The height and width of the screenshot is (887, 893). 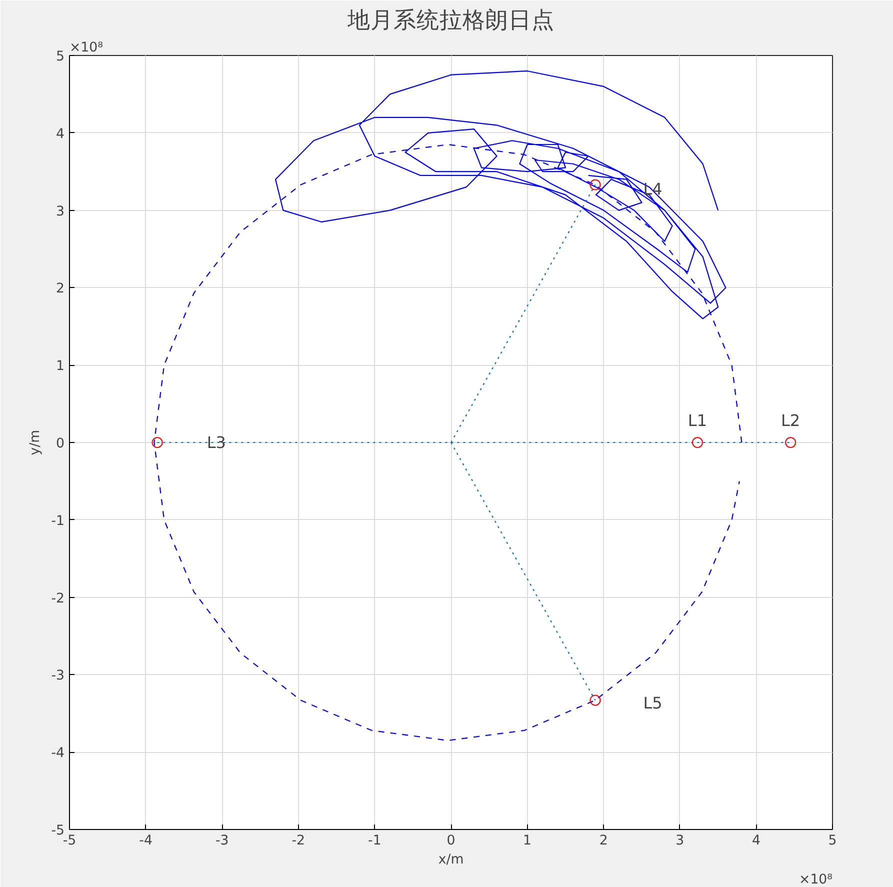 What do you see at coordinates (450, 21) in the screenshot?
I see `chart-title: 地月系统拉格朗日点` at bounding box center [450, 21].